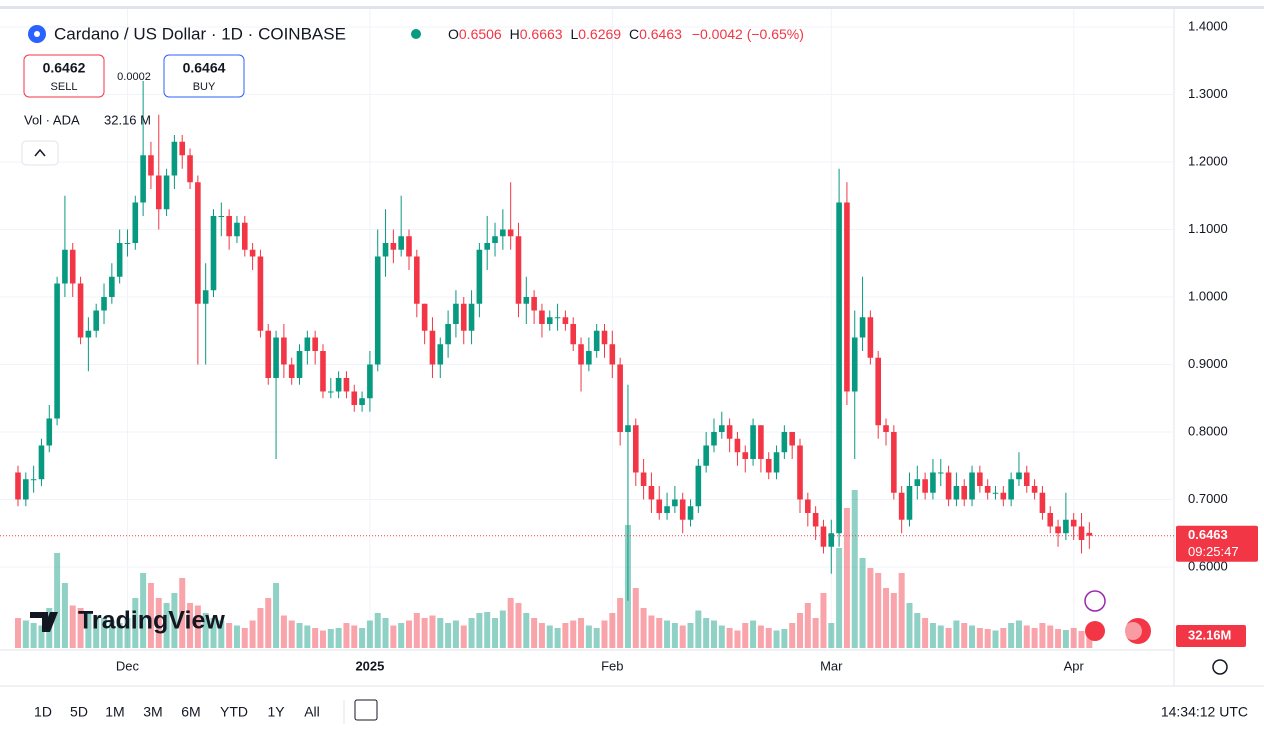 The width and height of the screenshot is (1264, 744). What do you see at coordinates (1208, 363) in the screenshot?
I see `y-tick-label: 0.9000` at bounding box center [1208, 363].